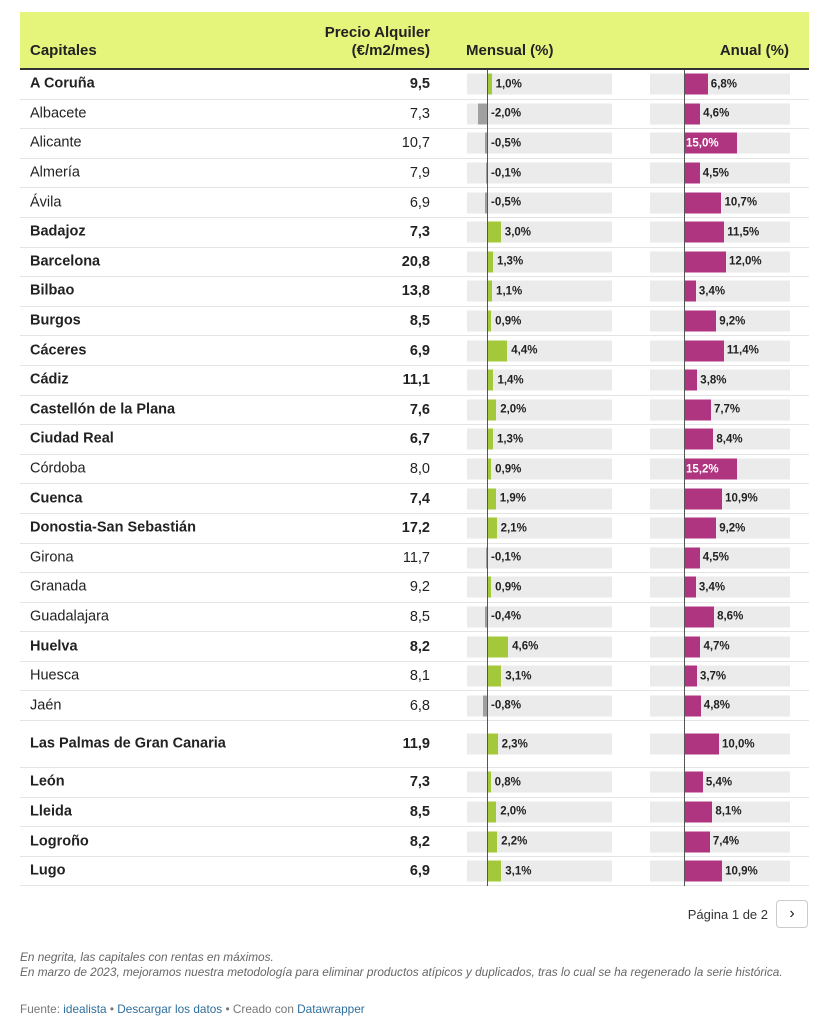 This screenshot has width=818, height=1024. Describe the element at coordinates (419, 113) in the screenshot. I see `rent-price: 7,3` at that location.